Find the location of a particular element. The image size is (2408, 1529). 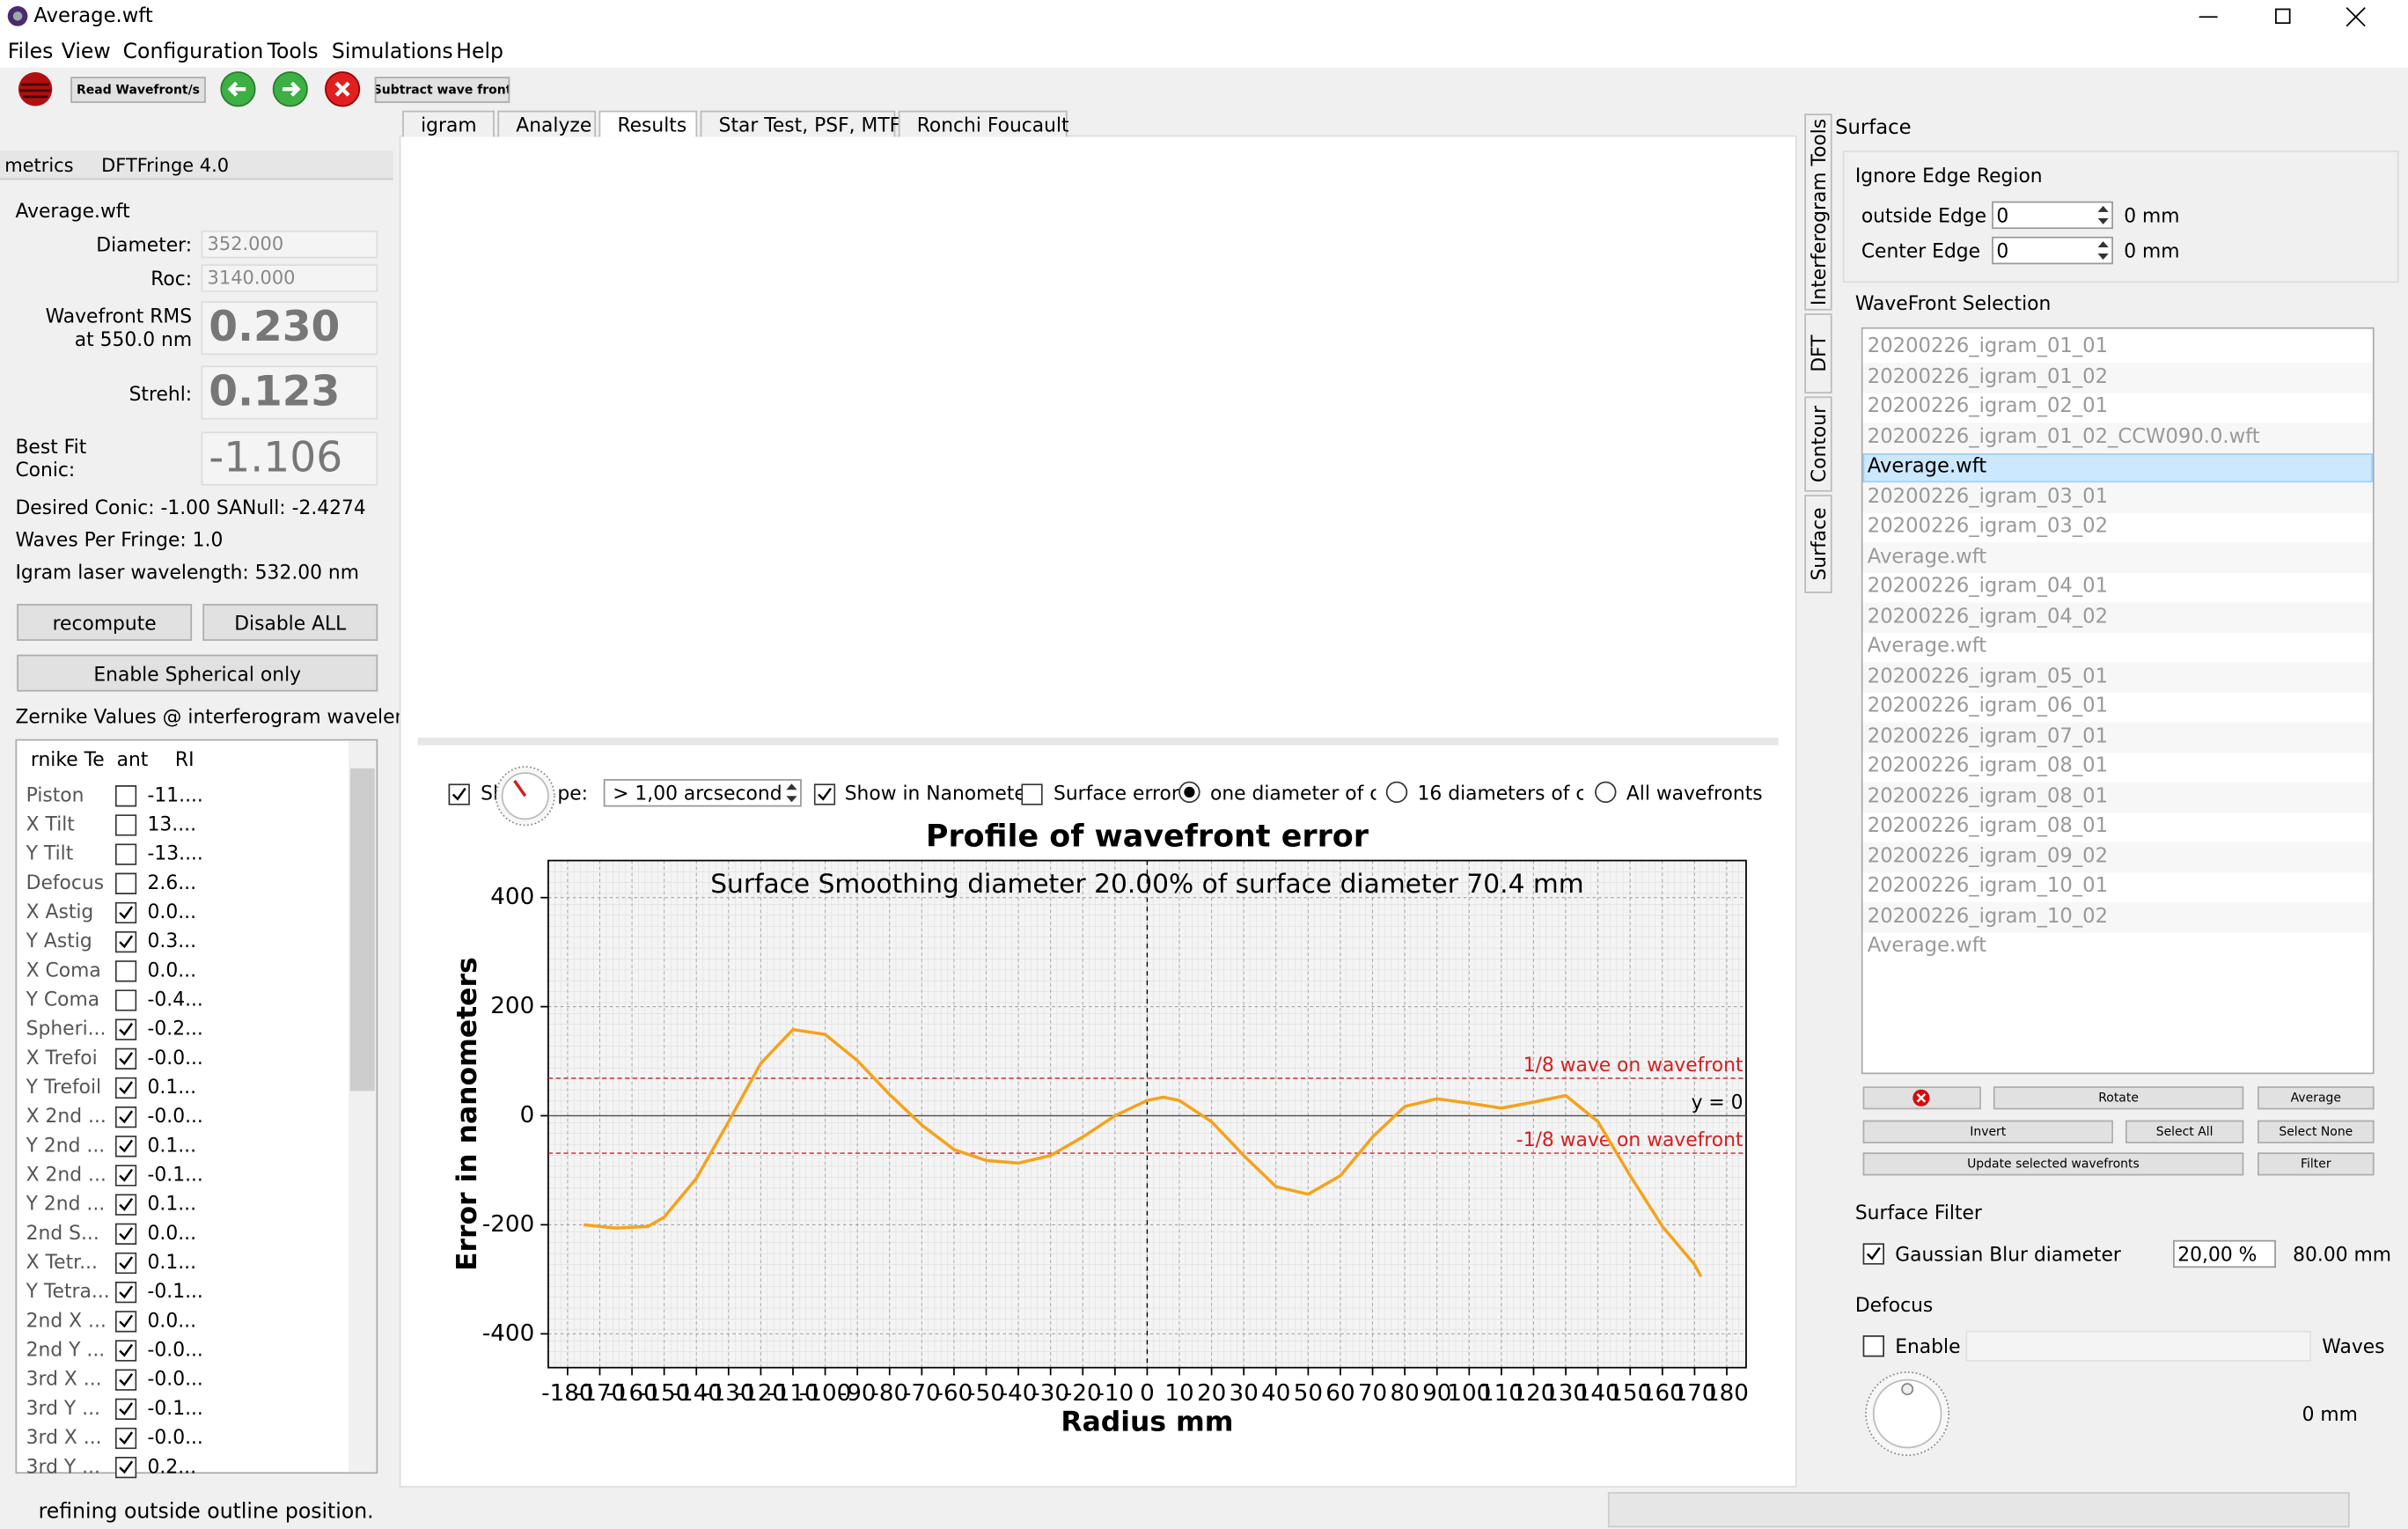

menu-item: Configuration is located at coordinates (193, 52).